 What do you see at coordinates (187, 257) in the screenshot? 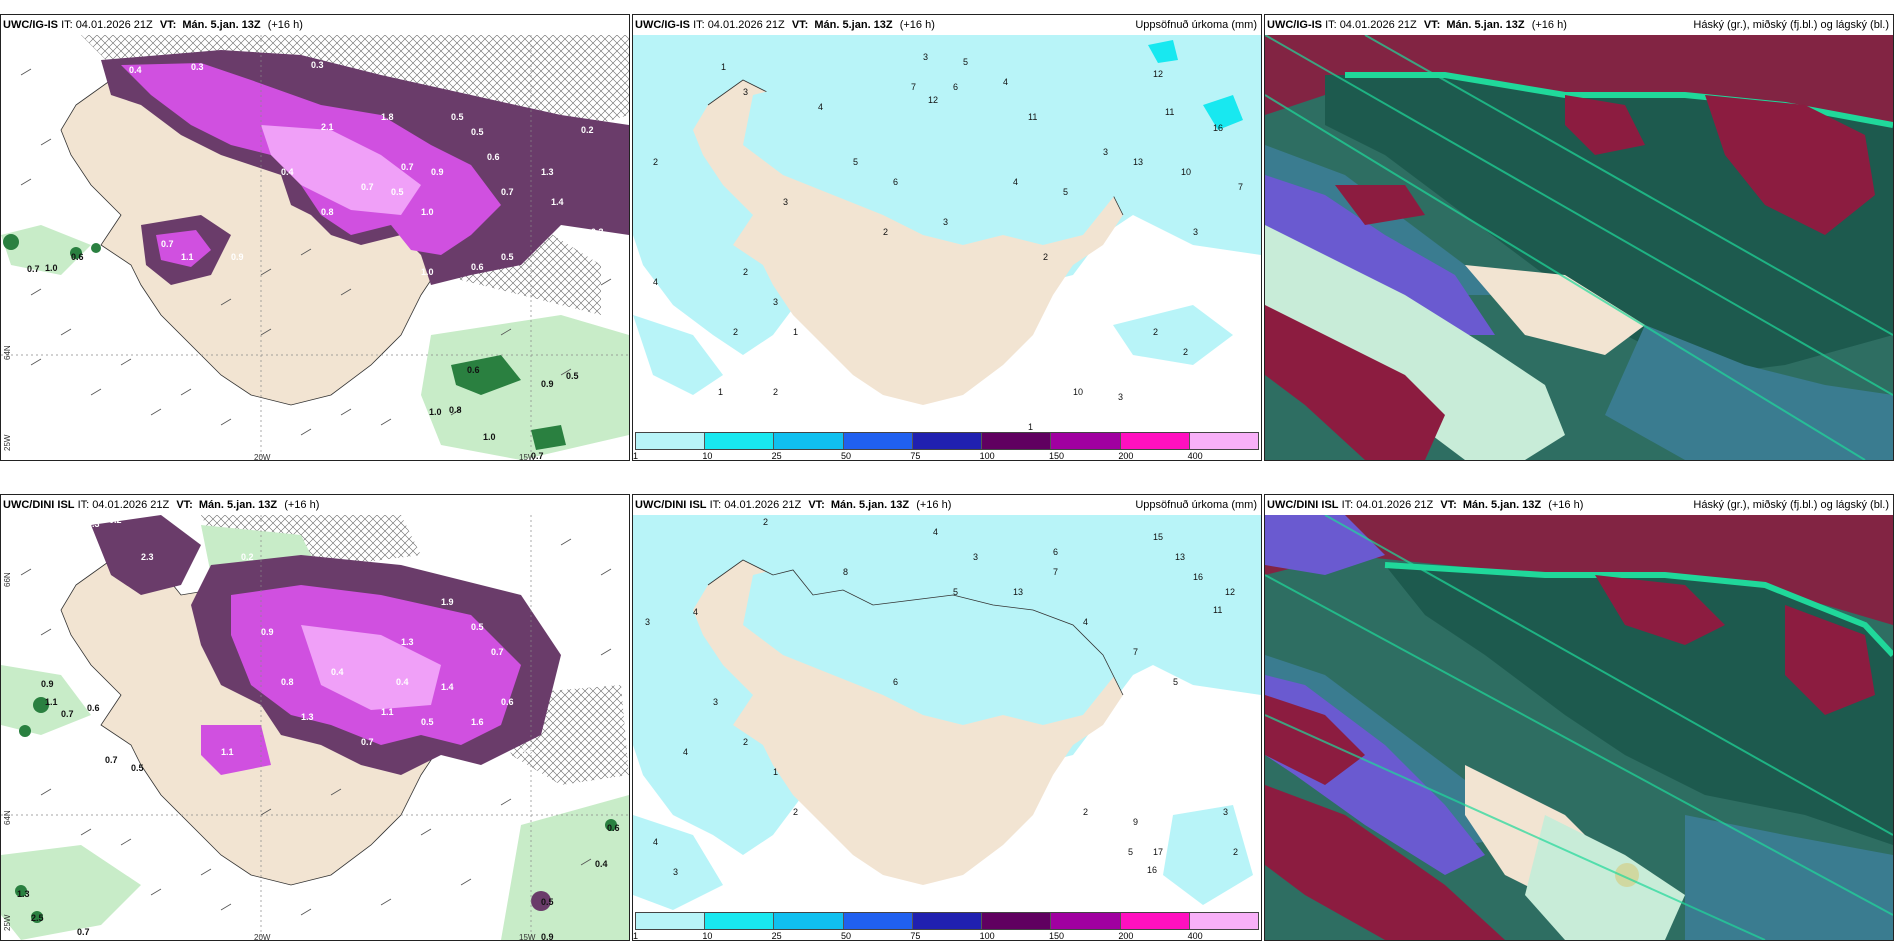
I see `value-label: 1.1` at bounding box center [187, 257].